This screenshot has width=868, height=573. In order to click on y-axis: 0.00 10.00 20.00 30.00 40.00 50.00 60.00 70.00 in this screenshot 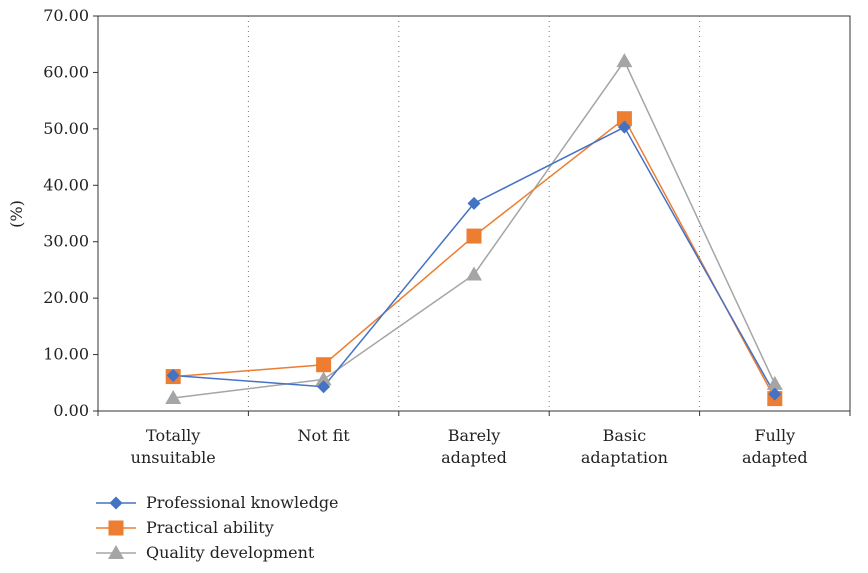, I will do `click(70, 213)`.